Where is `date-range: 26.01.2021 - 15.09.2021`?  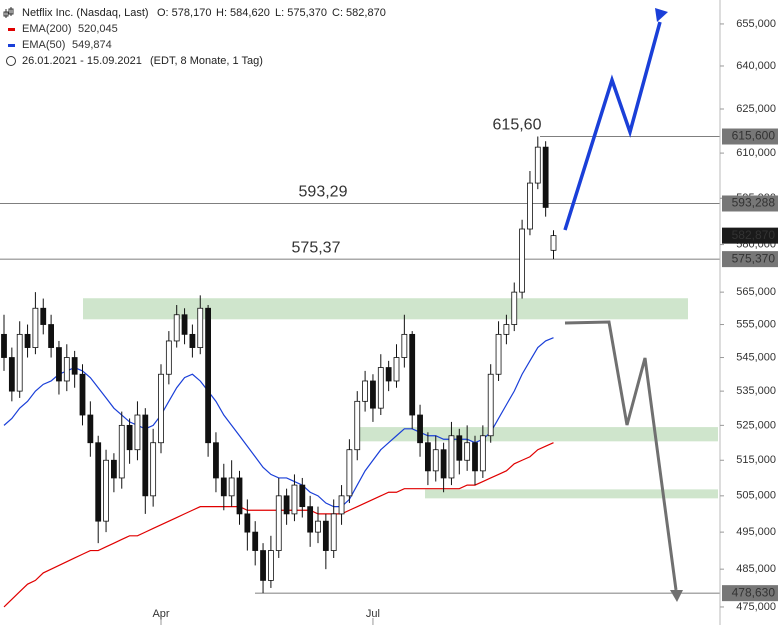
date-range: 26.01.2021 - 15.09.2021 is located at coordinates (82, 61).